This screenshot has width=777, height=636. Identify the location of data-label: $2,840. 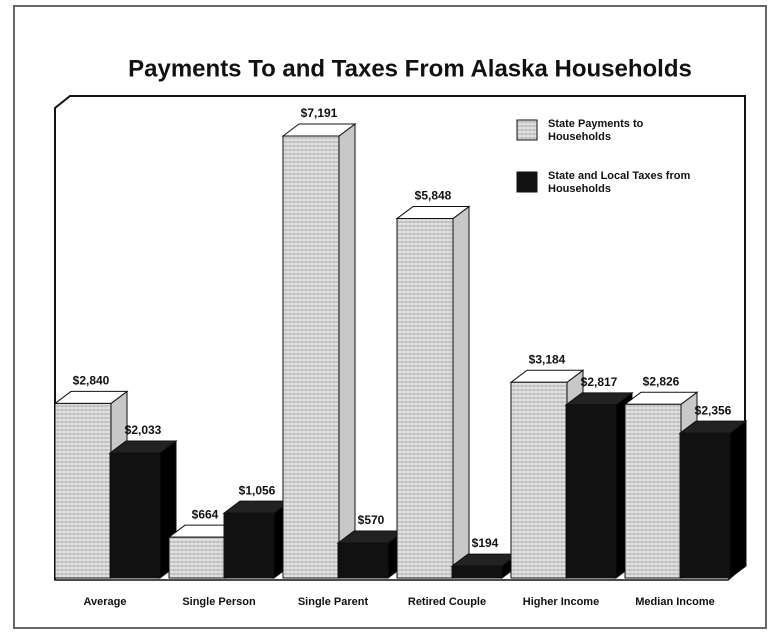
(91, 381).